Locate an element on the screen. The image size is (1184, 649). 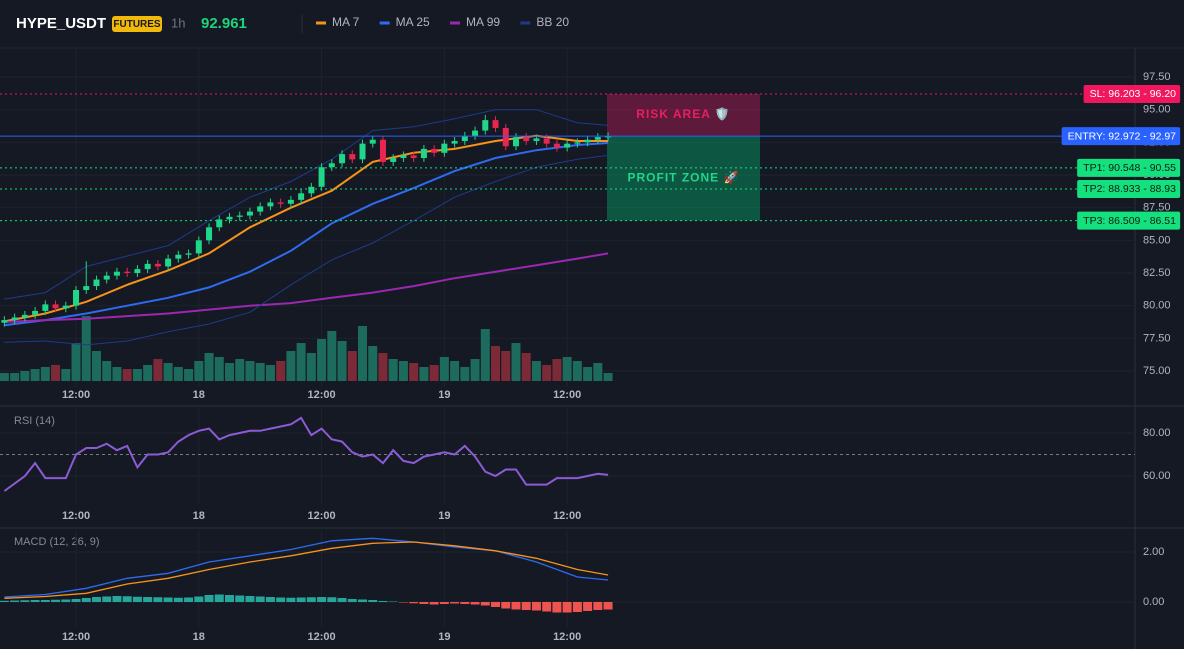
rsi-title: RSI (14) is located at coordinates (34, 421).